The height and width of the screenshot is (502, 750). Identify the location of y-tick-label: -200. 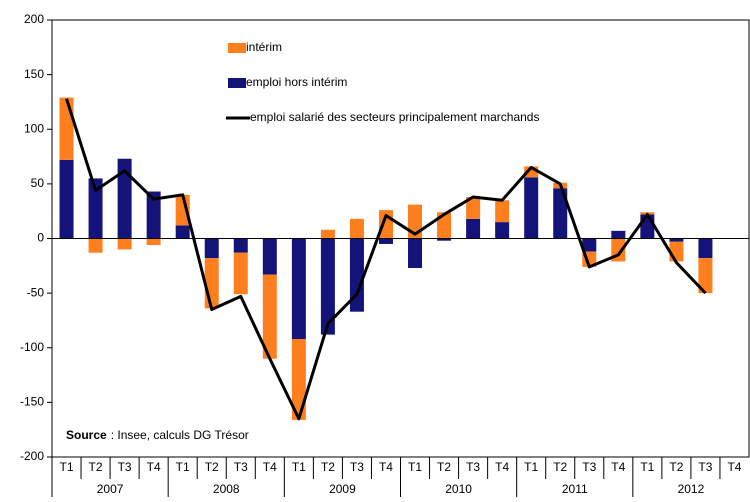
(32, 456).